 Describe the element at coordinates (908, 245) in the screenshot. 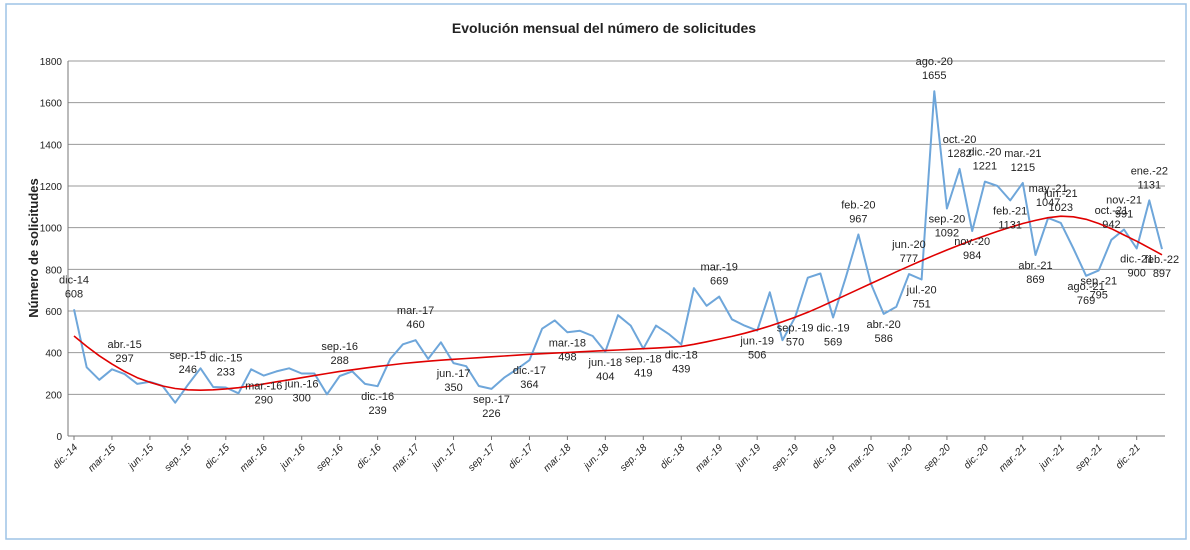

I see `point-label: jun.-20` at that location.